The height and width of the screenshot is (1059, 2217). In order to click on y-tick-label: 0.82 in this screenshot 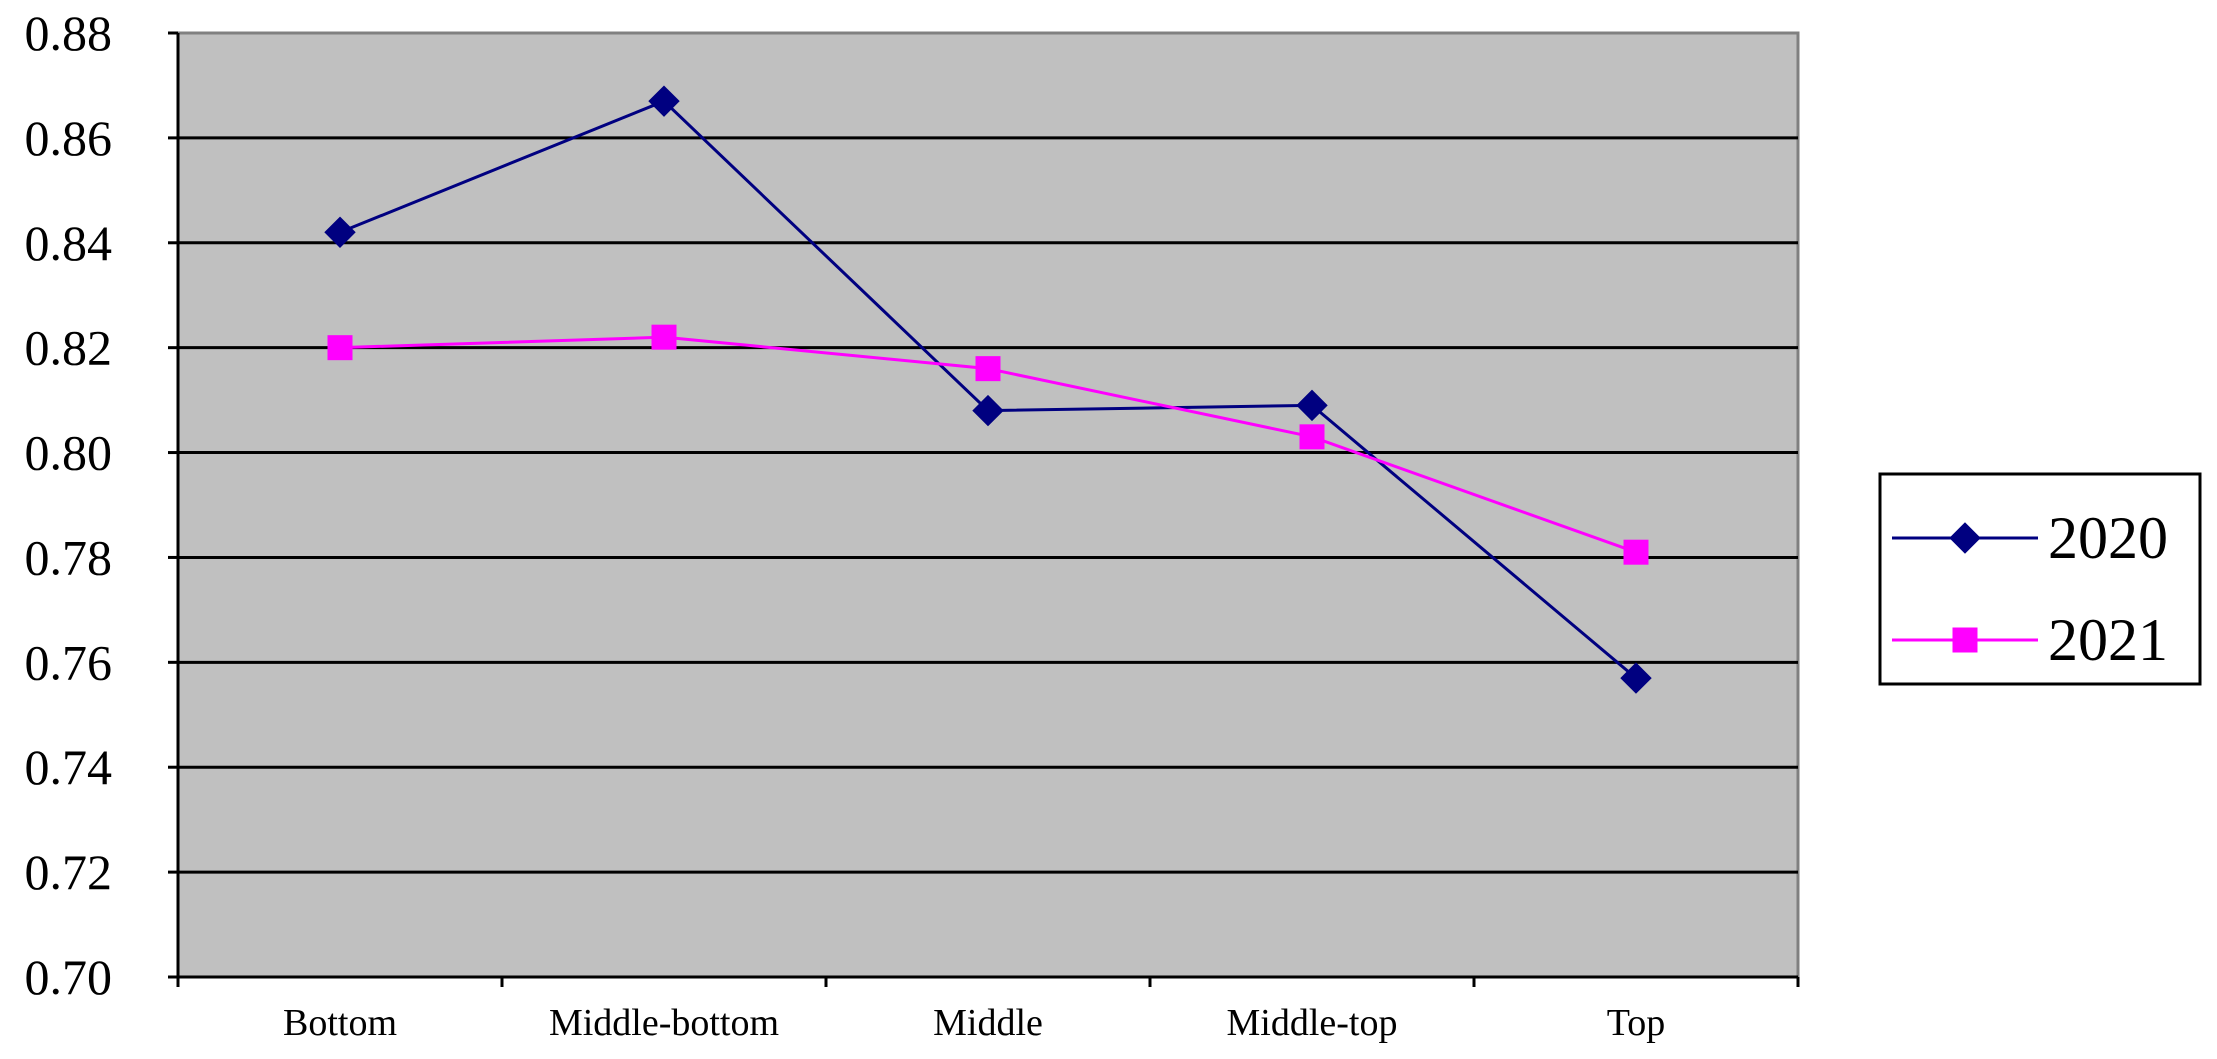, I will do `click(69, 348)`.